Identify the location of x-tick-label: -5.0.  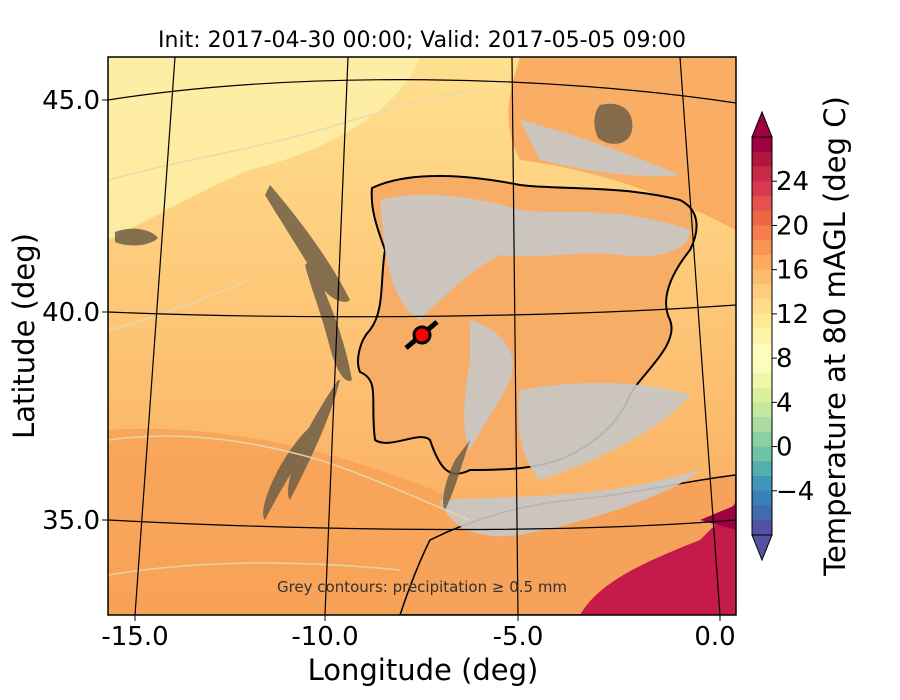
(518, 637).